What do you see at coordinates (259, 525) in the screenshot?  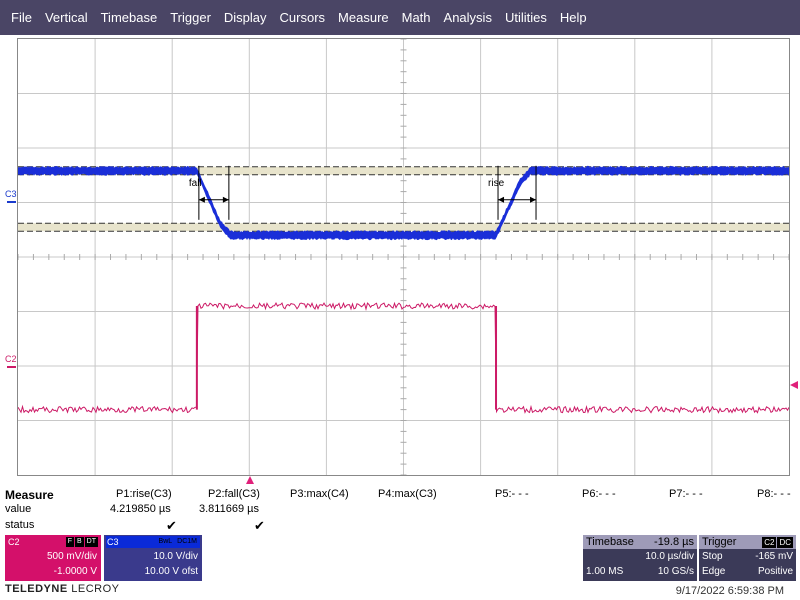 I see `param-p2-status-icon: ✔` at bounding box center [259, 525].